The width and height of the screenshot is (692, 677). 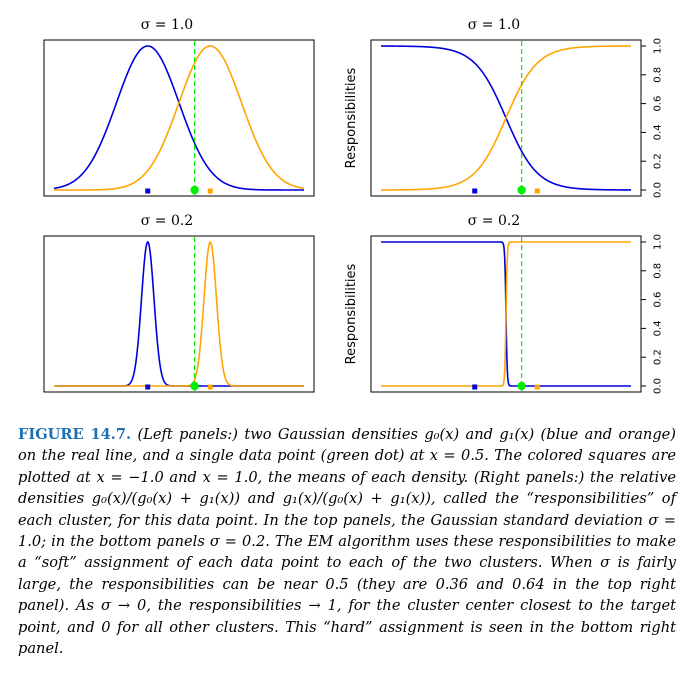 I want to click on panel-bottom-left: σ = 0.2, so click(x=179, y=303).